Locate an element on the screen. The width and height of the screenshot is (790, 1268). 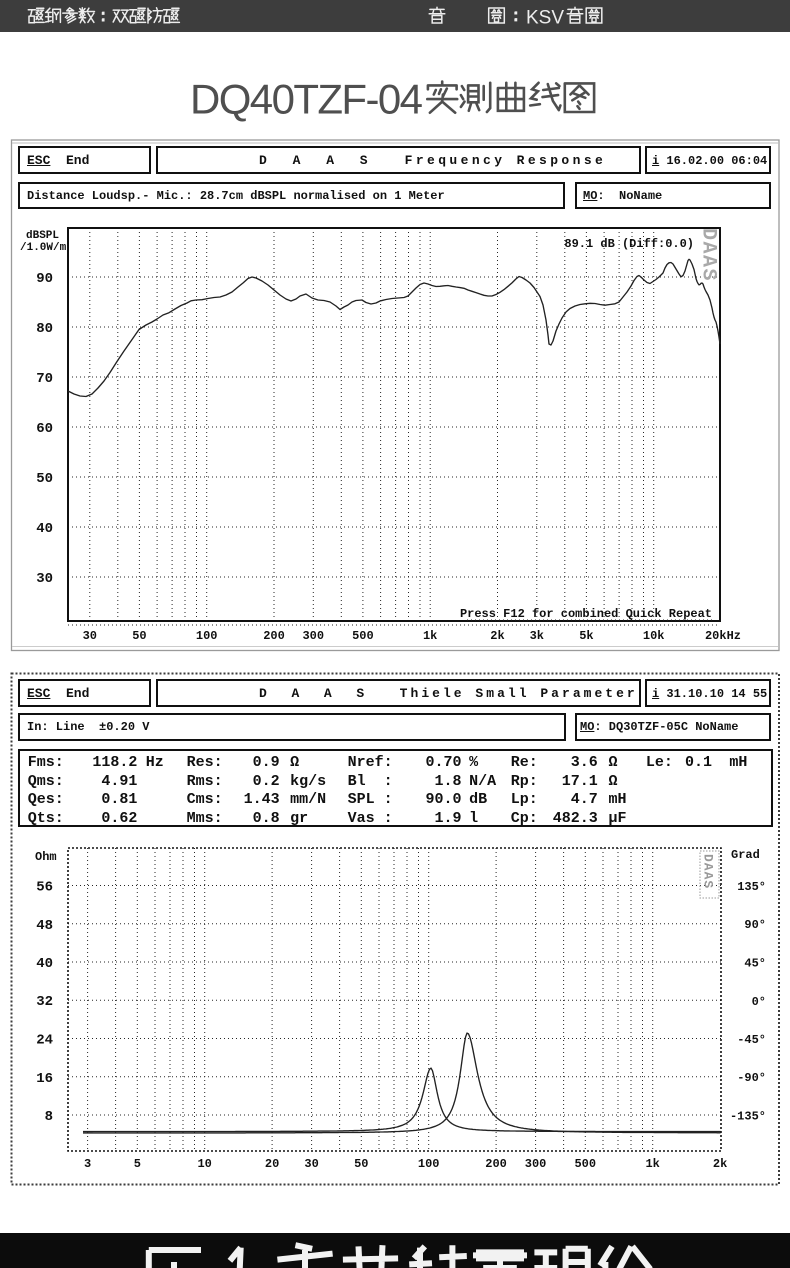
svg-text: 135° is located at coordinates (751, 887).